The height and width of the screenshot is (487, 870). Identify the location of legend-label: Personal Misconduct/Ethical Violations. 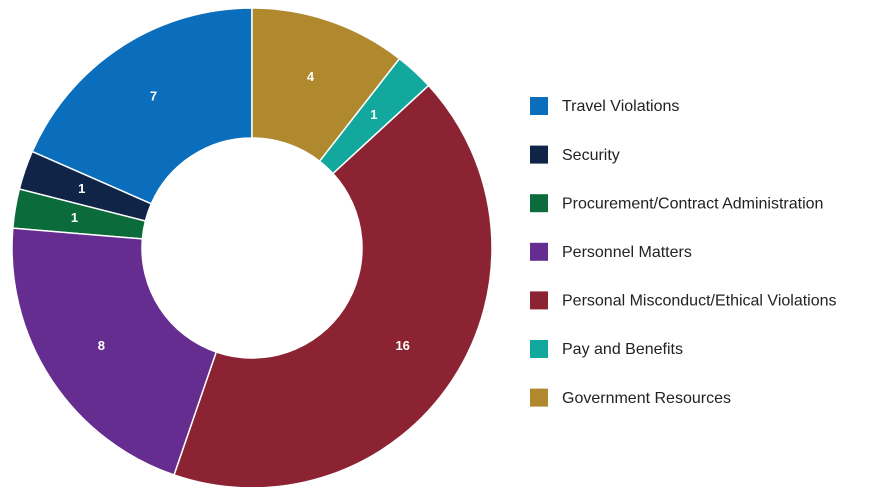
(699, 301).